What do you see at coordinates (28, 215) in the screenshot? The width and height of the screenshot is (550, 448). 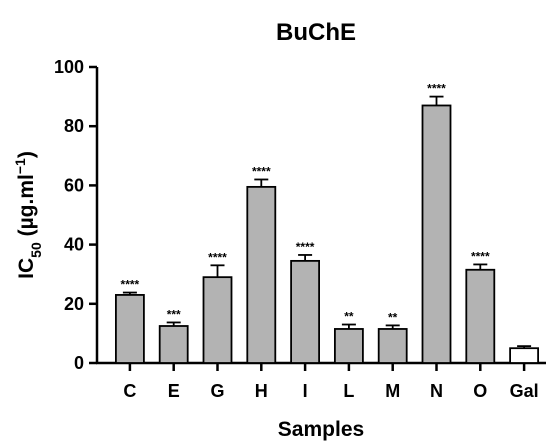 I see `y-axis-title: IC50 (µg.ml−1)` at bounding box center [28, 215].